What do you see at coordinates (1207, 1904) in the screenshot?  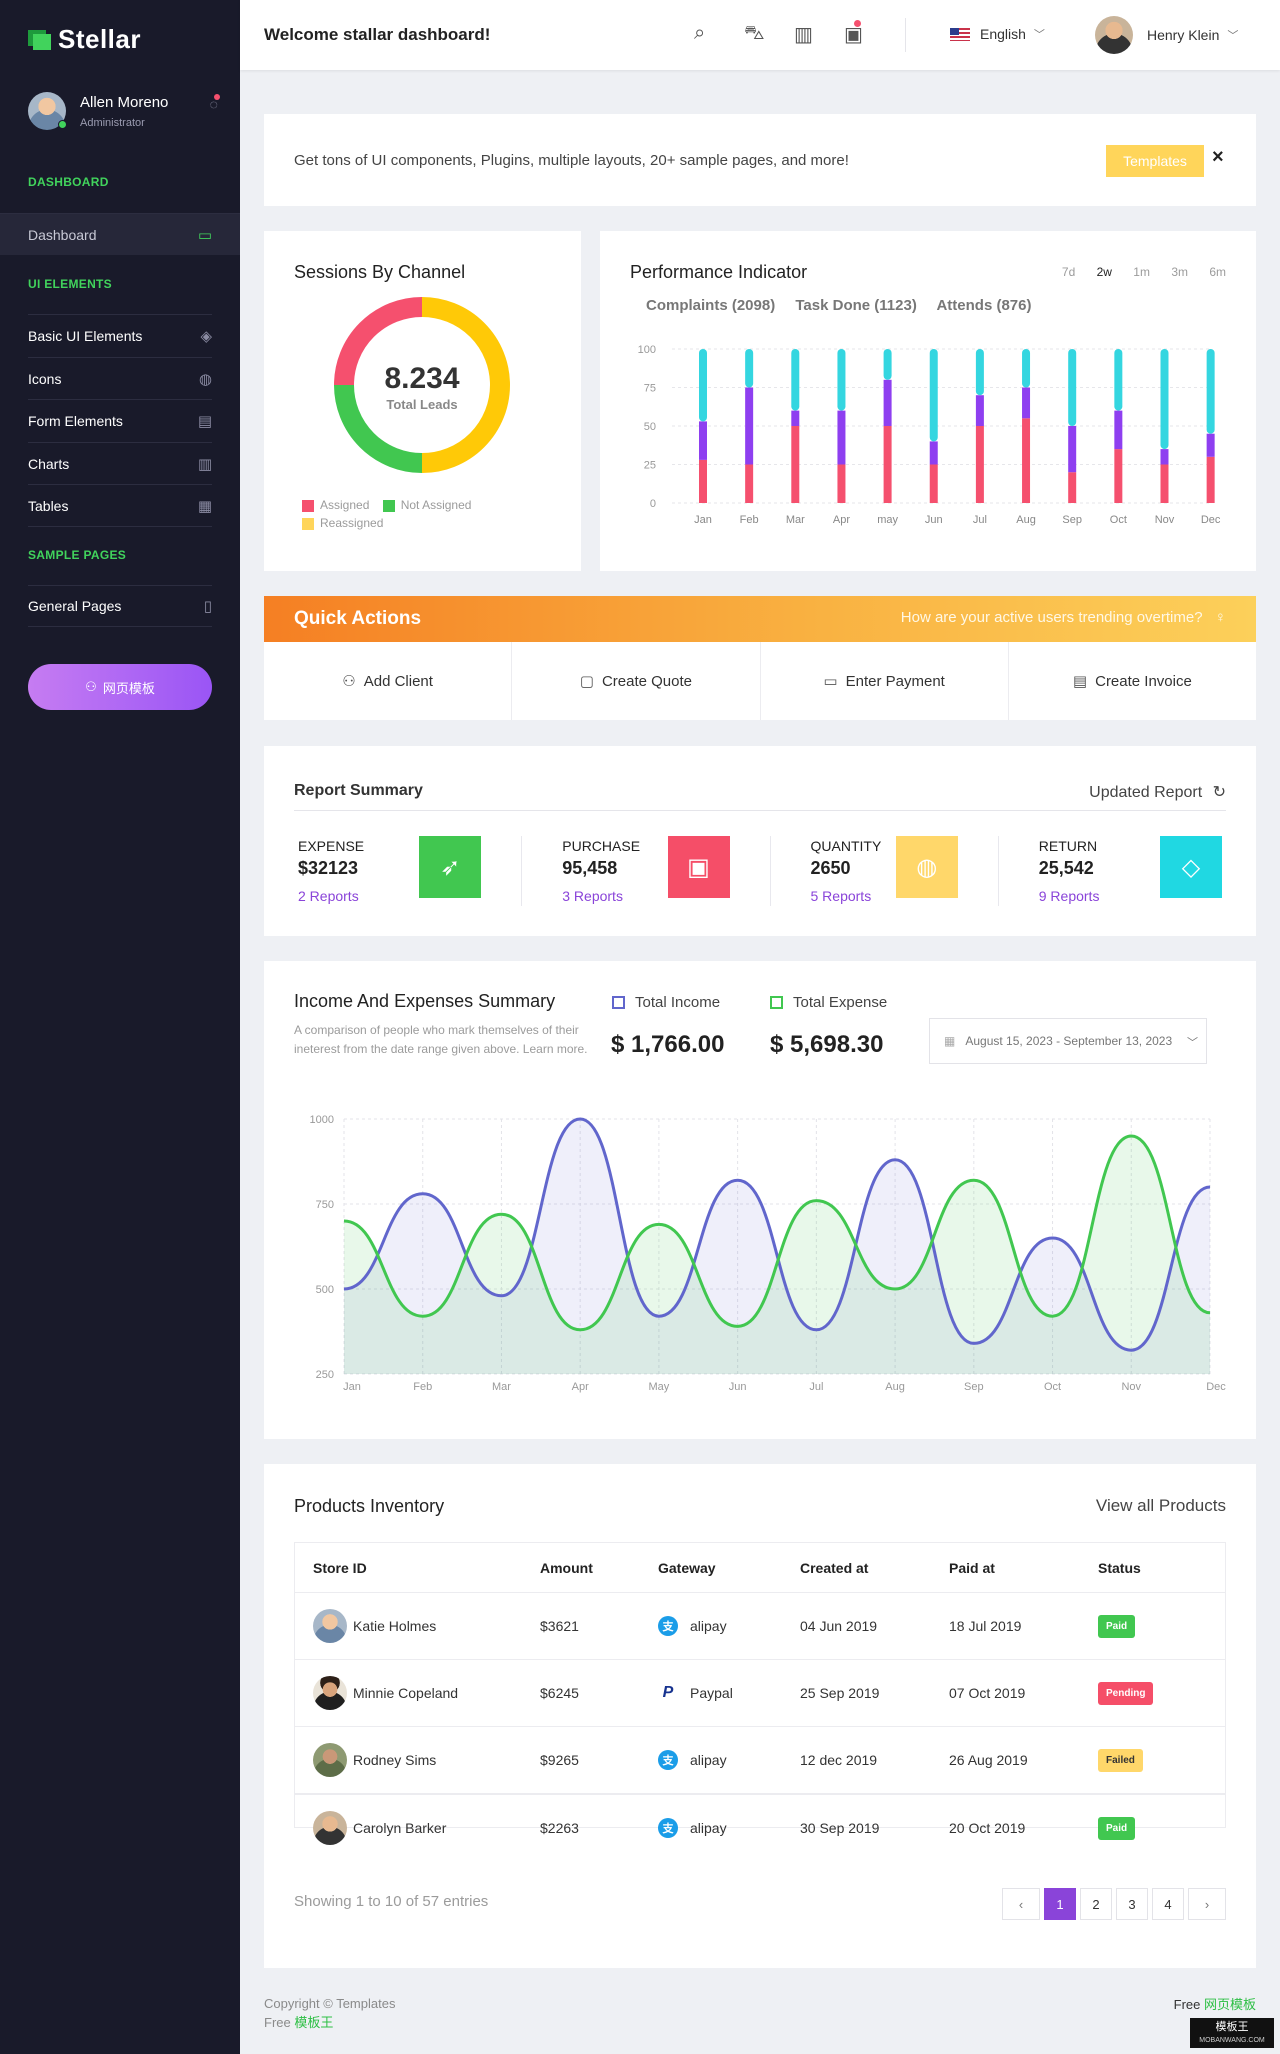 I see `next-page-button: ›` at bounding box center [1207, 1904].